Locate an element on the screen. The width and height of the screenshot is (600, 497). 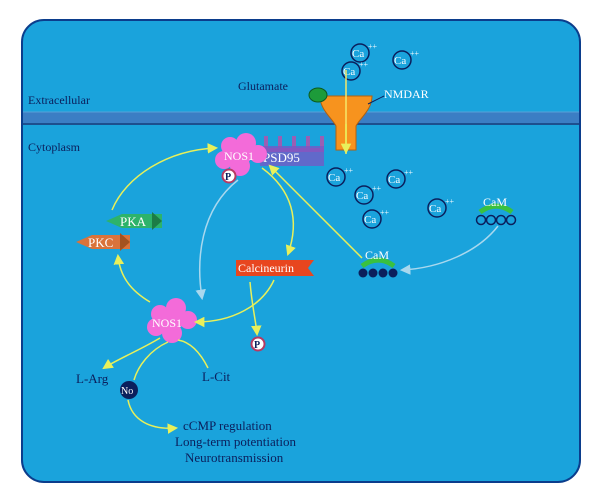
nmdar-pointer is located at coordinates (376, 100).